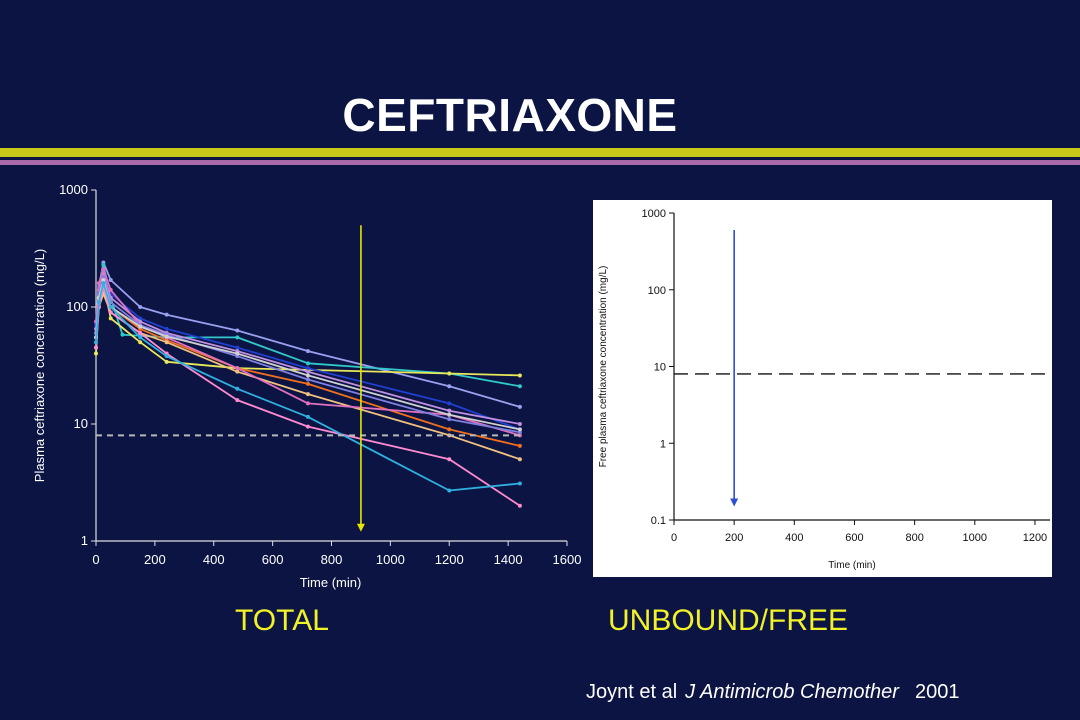  Describe the element at coordinates (540, 162) in the screenshot. I see `title-divider-purple` at that location.